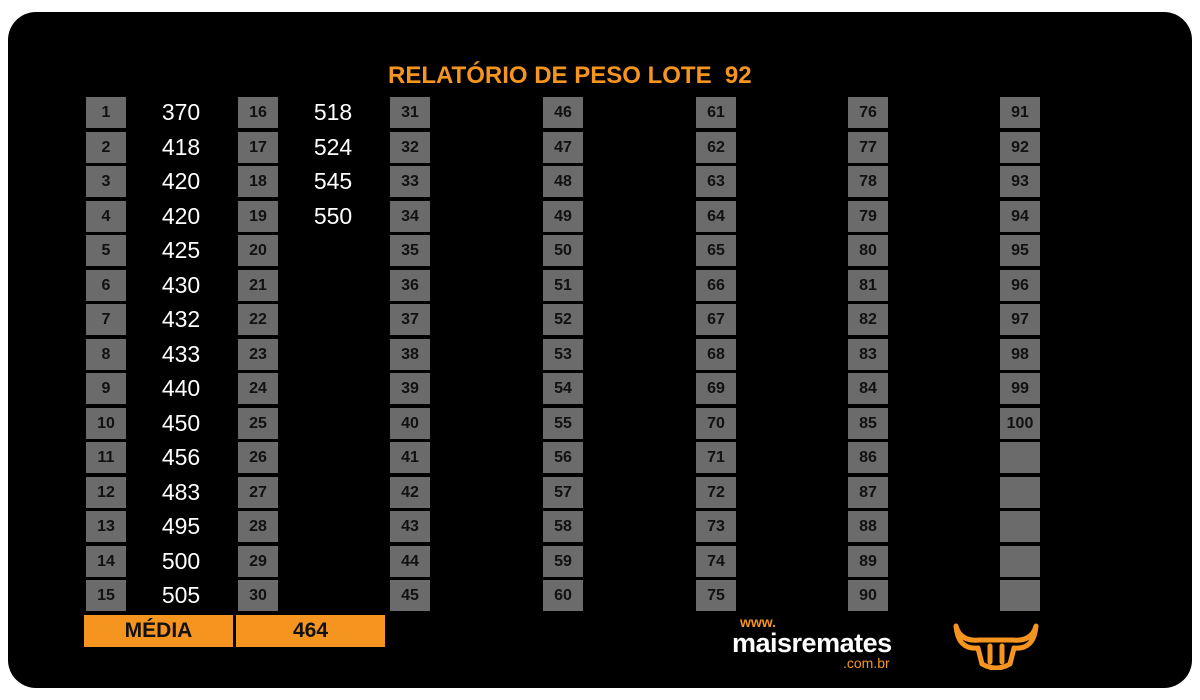 Image resolution: width=1200 pixels, height=700 pixels. Describe the element at coordinates (716, 388) in the screenshot. I see `lot-index-69: 69` at that location.